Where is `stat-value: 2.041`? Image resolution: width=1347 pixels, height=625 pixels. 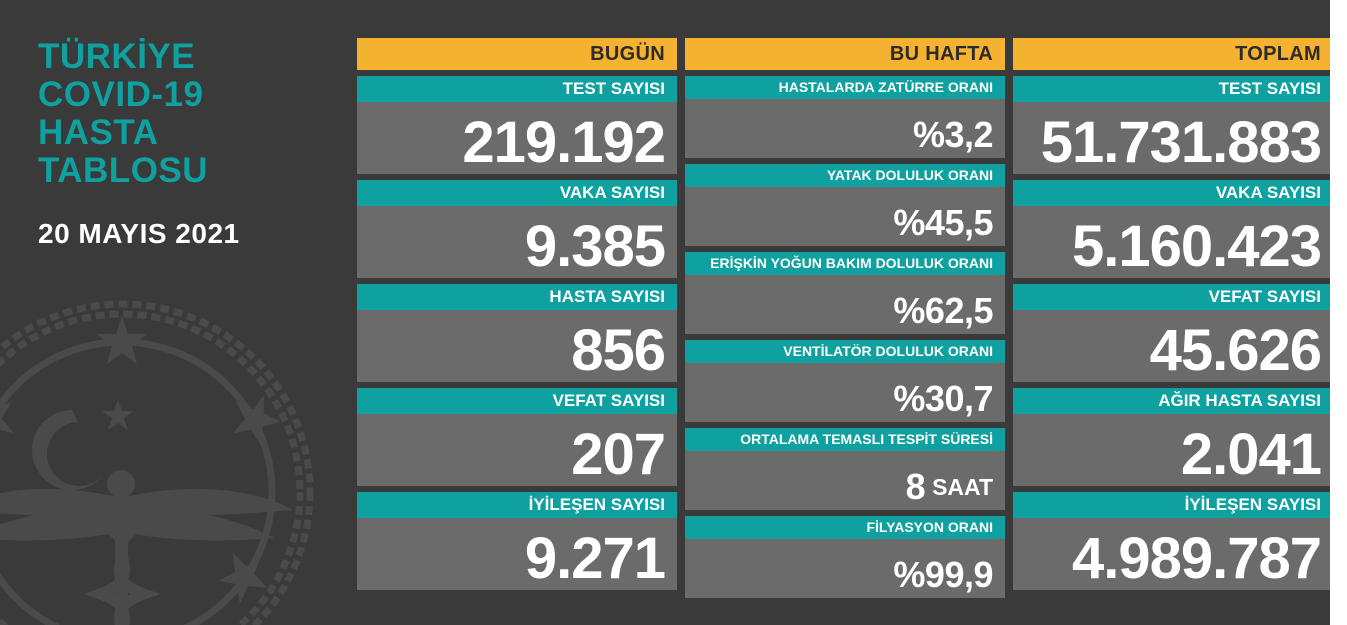
stat-value: 2.041 is located at coordinates (1171, 450).